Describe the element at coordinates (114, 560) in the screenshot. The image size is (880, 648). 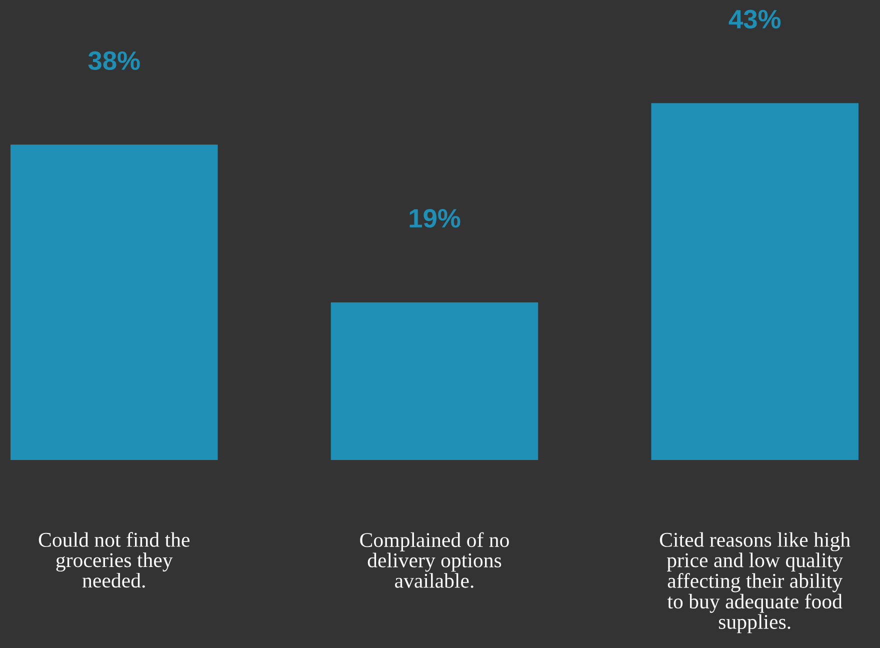
I see `x-tick-label: Could not find the groceries they needed.` at that location.